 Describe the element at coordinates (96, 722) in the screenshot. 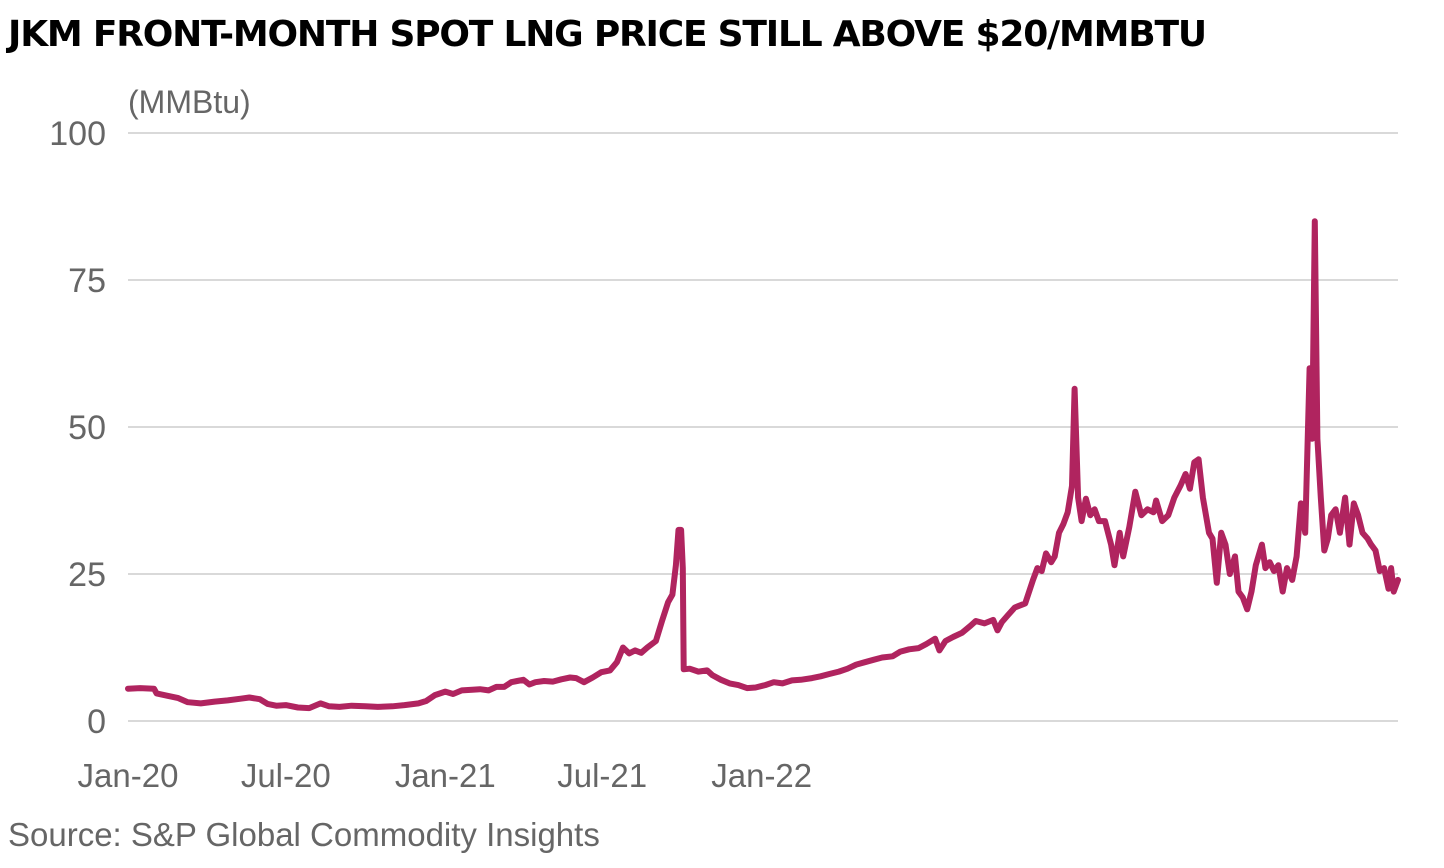

I see `y-tick-label: 0` at that location.